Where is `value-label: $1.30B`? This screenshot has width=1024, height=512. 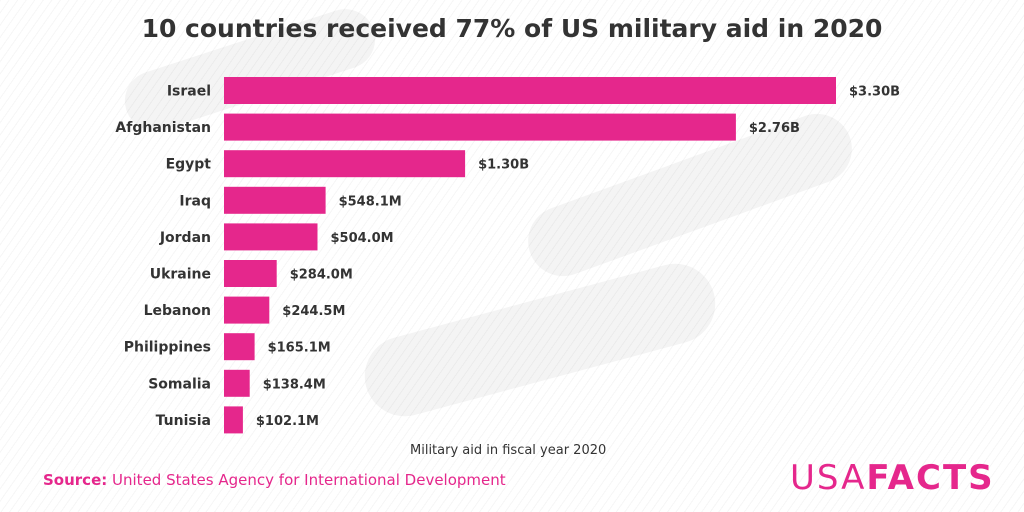 value-label: $1.30B is located at coordinates (503, 165).